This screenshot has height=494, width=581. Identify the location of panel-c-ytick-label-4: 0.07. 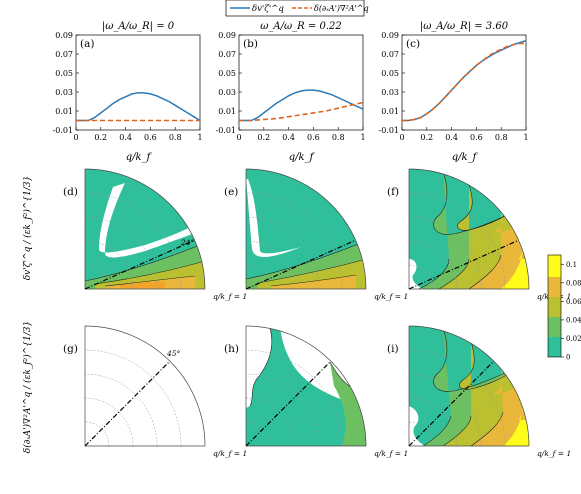
(390, 54).